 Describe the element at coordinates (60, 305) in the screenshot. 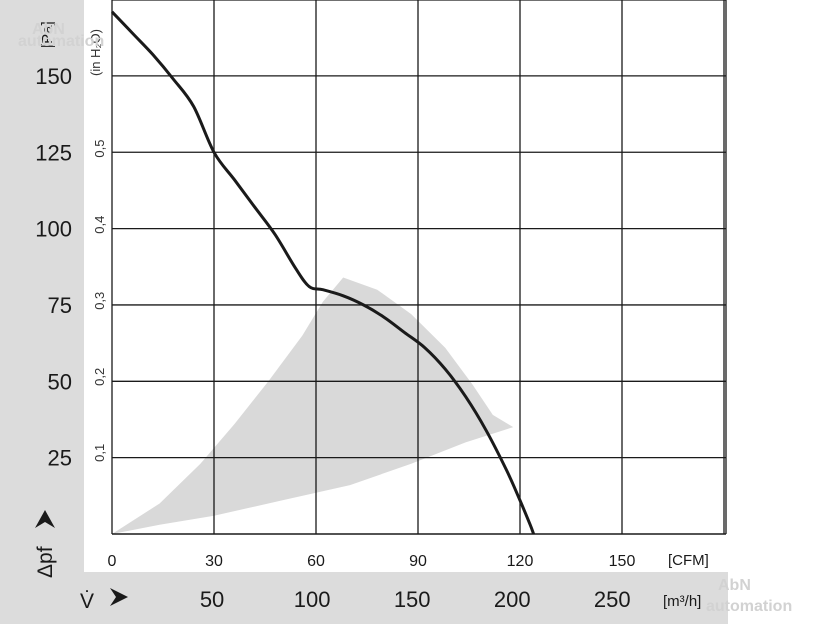

I see `y-pa-tick-label: 75` at that location.